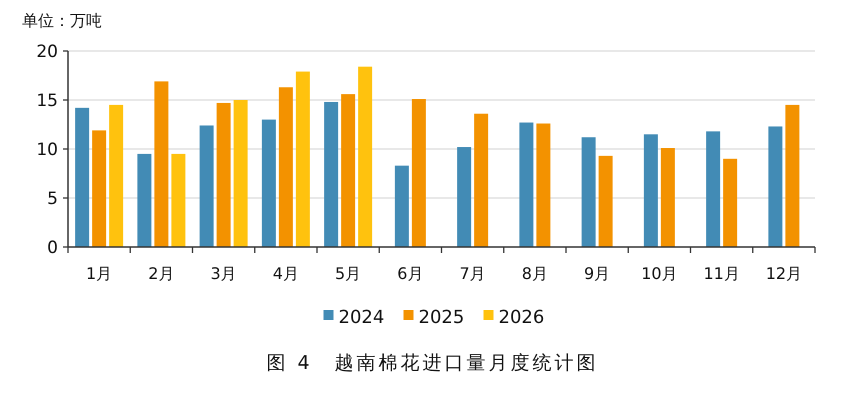 This screenshot has height=394, width=847. I want to click on x-tick-label: 8月, so click(535, 273).